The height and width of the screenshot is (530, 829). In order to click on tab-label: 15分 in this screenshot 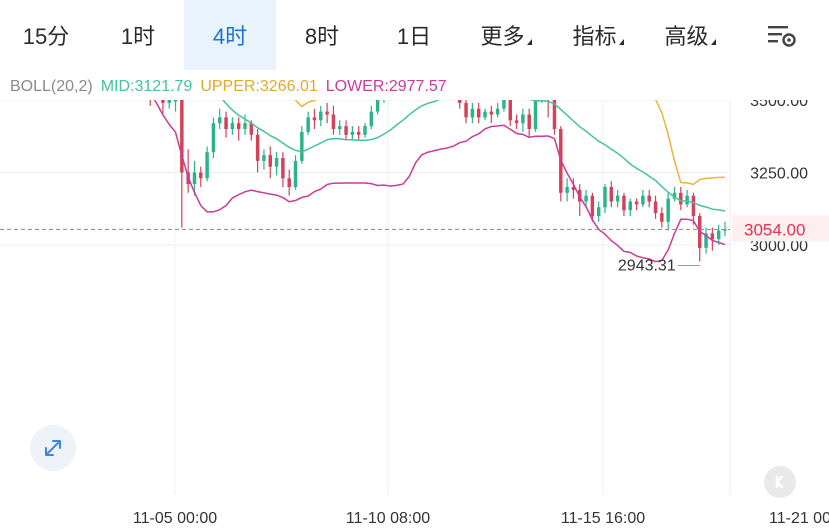, I will do `click(46, 36)`.